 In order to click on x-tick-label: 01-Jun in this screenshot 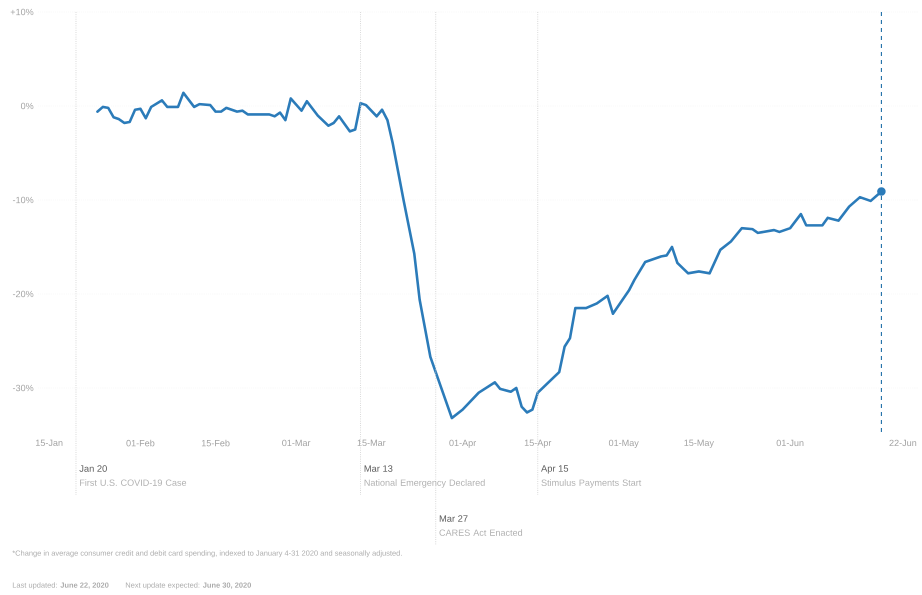, I will do `click(790, 443)`.